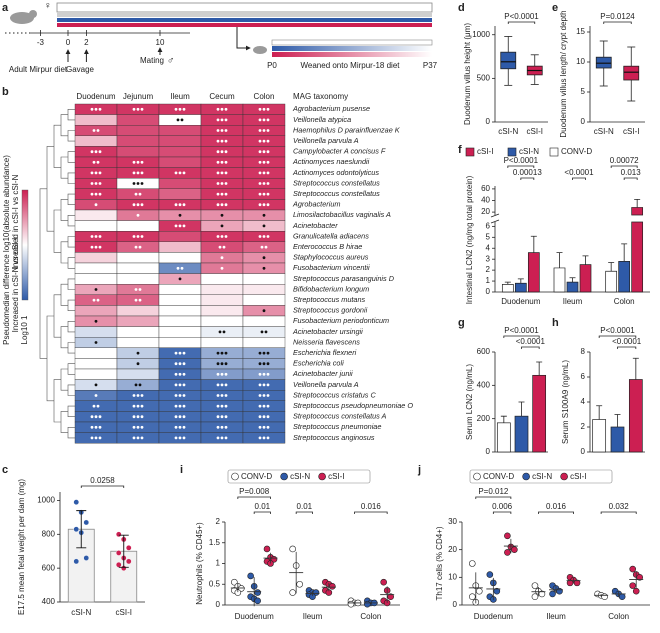 The height and width of the screenshot is (633, 660). I want to click on row-label: Fusobacterium vincentii, so click(331, 267).